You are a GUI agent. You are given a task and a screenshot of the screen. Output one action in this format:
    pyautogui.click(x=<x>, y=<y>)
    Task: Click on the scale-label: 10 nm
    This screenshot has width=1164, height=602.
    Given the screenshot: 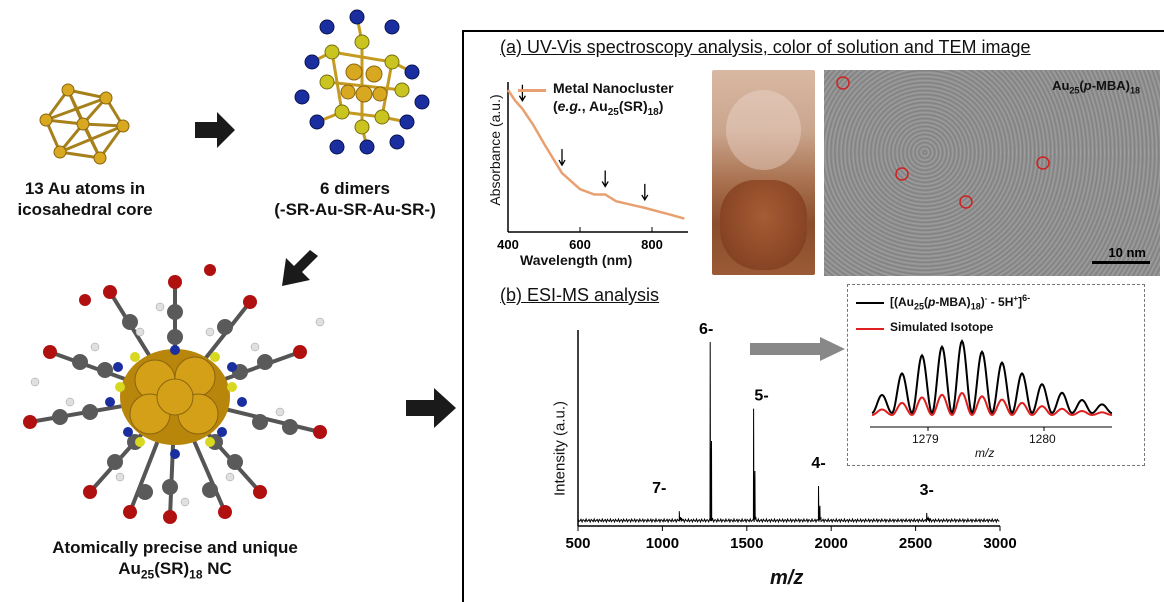 What is the action you would take?
    pyautogui.click(x=1127, y=252)
    